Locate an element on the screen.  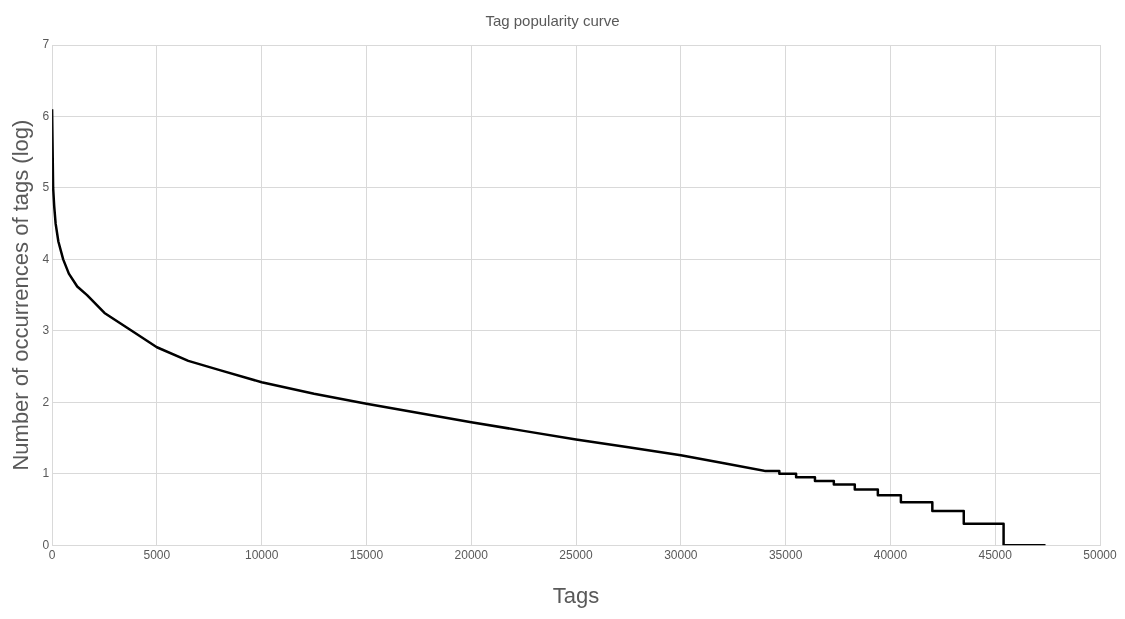
x-tick-label: 40000 is located at coordinates (890, 554).